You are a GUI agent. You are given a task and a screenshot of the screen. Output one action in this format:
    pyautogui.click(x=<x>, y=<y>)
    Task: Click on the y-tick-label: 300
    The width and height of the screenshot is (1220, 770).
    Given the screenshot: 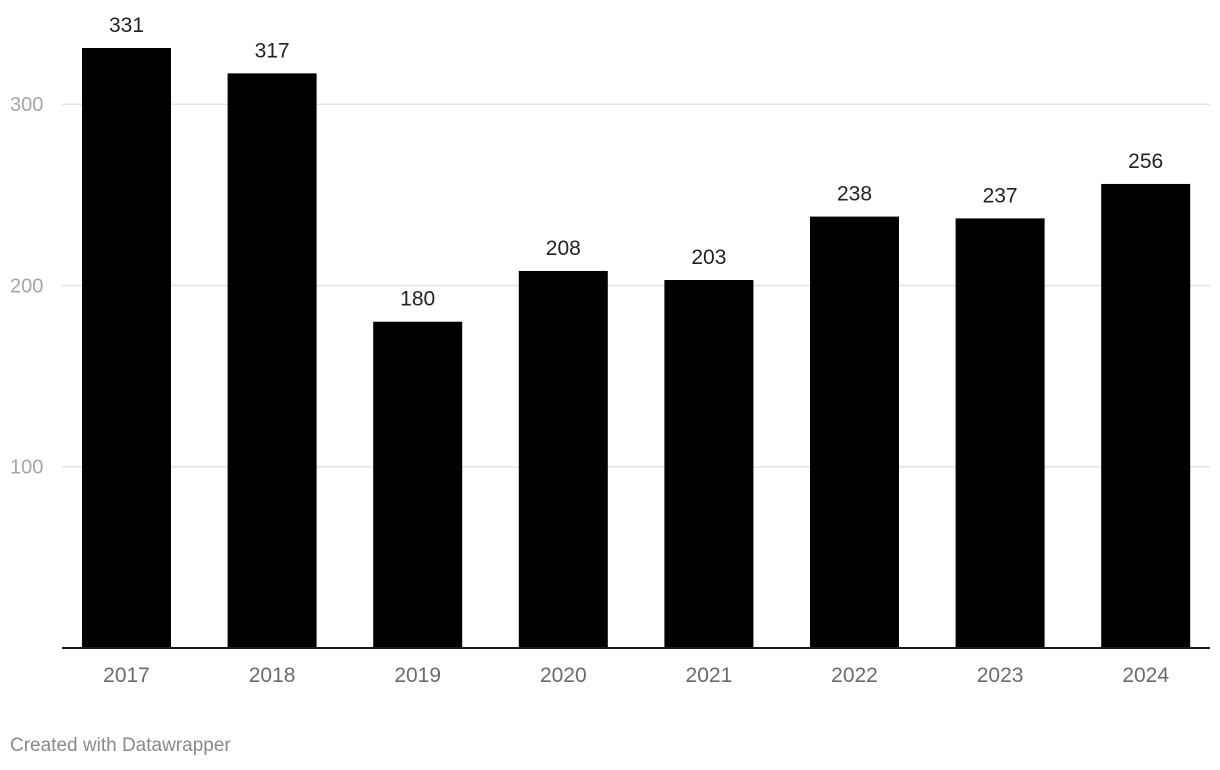 What is the action you would take?
    pyautogui.click(x=26, y=105)
    